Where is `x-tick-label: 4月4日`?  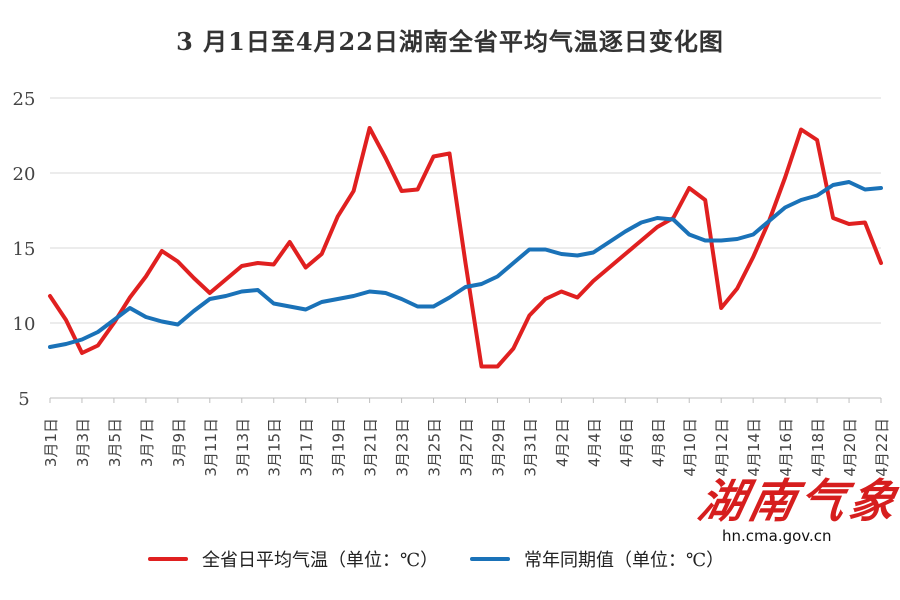 x-tick-label: 4月4日 is located at coordinates (594, 442).